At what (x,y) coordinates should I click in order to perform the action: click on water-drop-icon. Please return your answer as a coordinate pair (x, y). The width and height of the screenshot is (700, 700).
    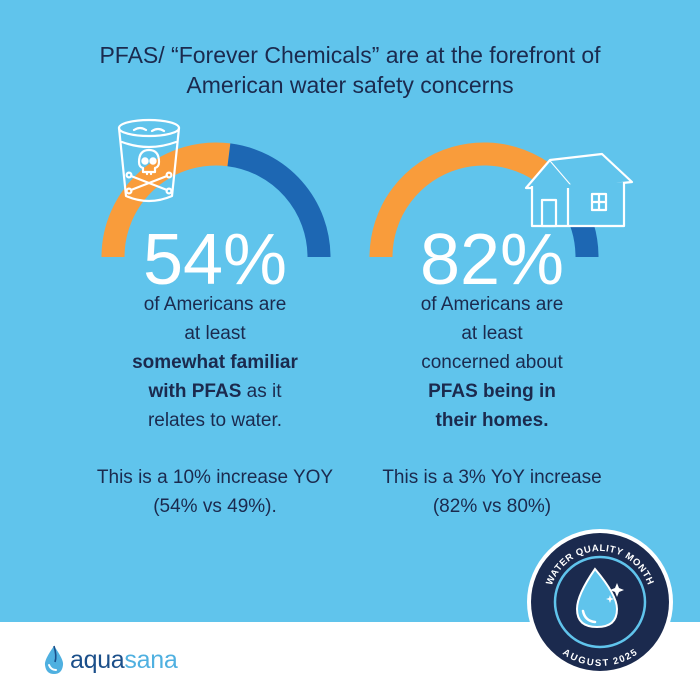
    Looking at the image, I should click on (599, 598).